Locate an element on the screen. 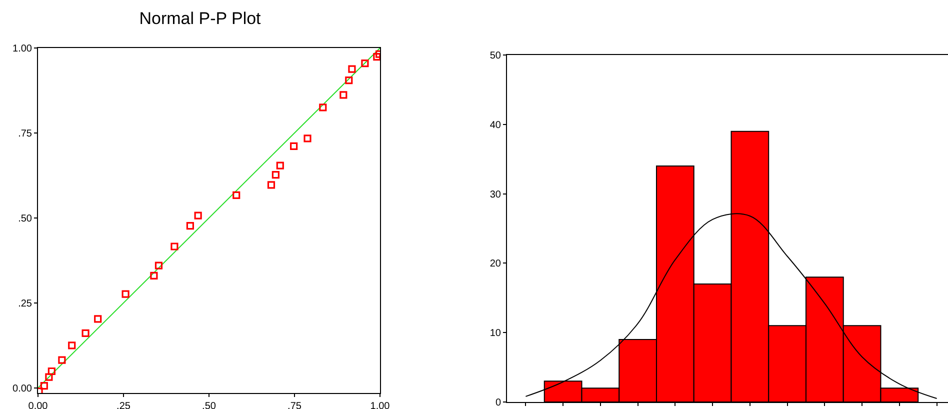  y-tick-label: .75 is located at coordinates (25, 134).